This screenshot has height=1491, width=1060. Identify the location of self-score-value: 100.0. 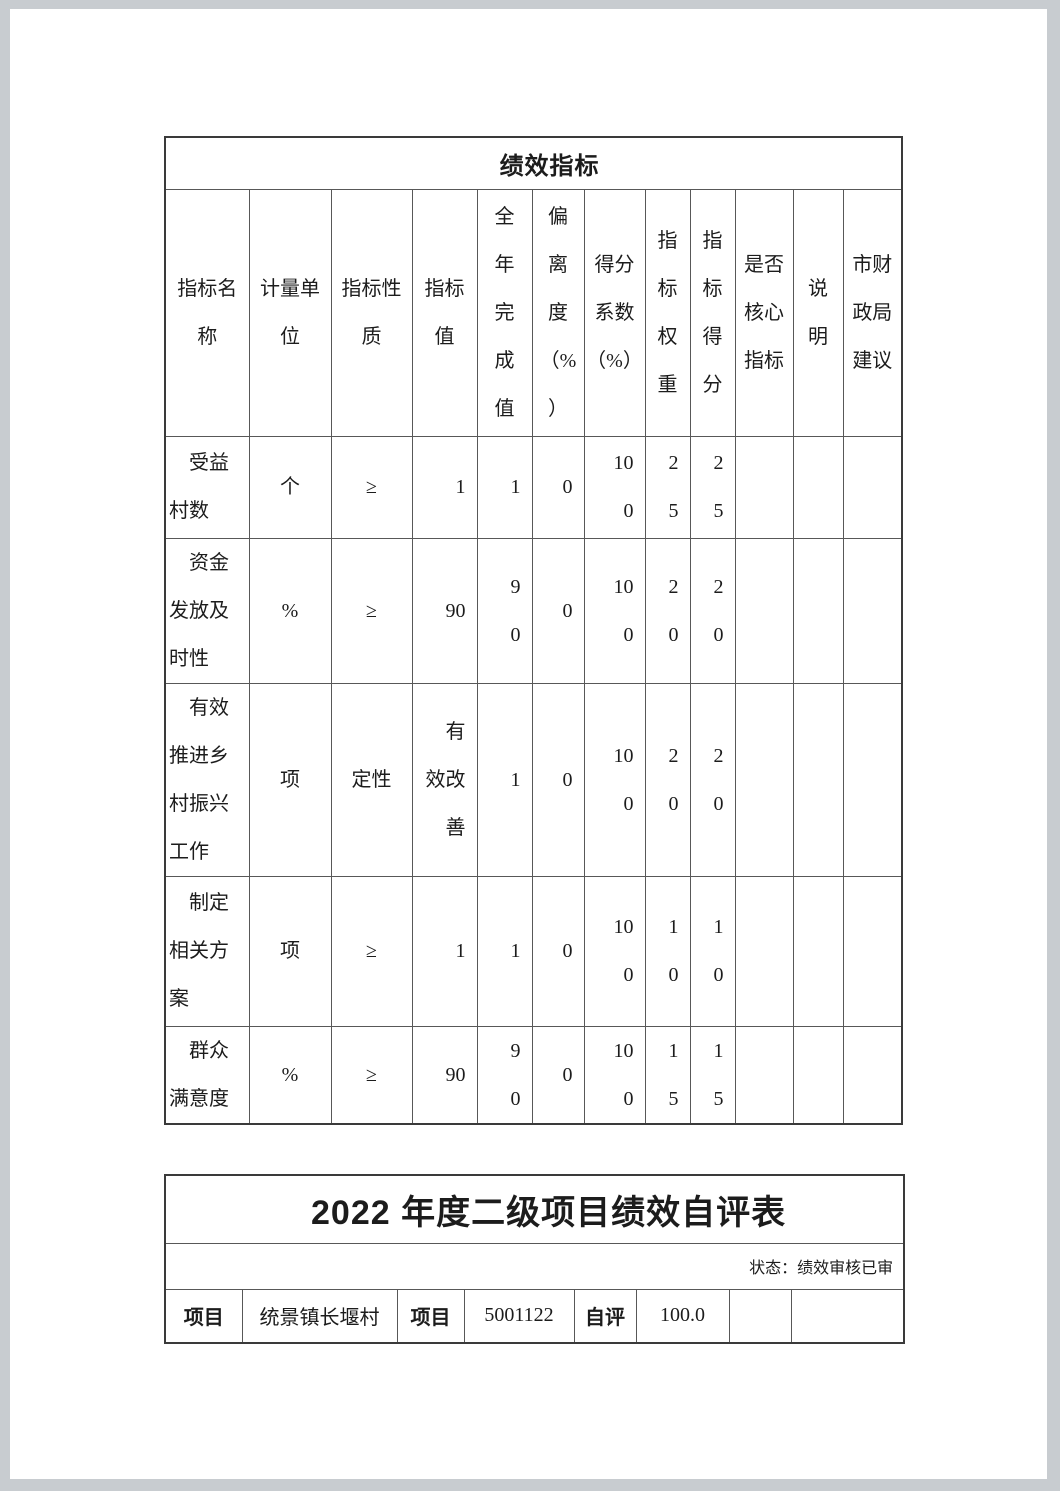
(682, 1316).